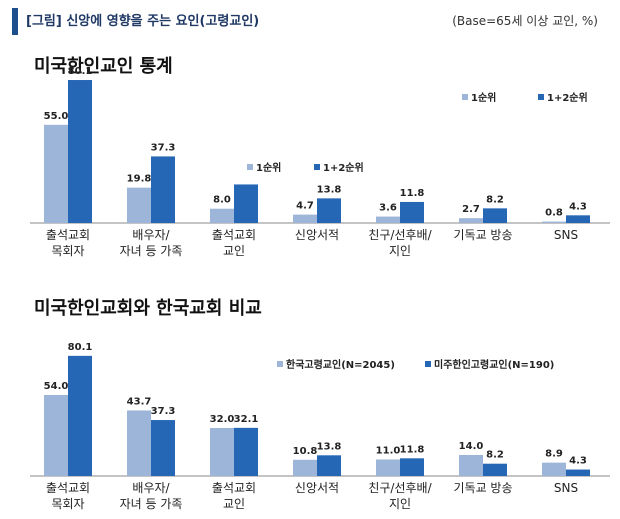 This screenshot has height=519, width=620. What do you see at coordinates (525, 21) in the screenshot?
I see `base-note: (Base=65세 이상 교인, %)` at bounding box center [525, 21].